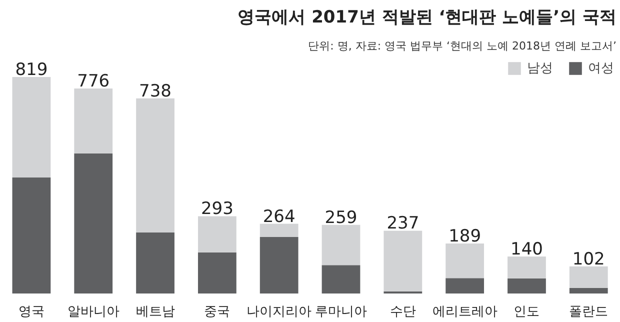  I want to click on legend-label: 남성, so click(540, 68).